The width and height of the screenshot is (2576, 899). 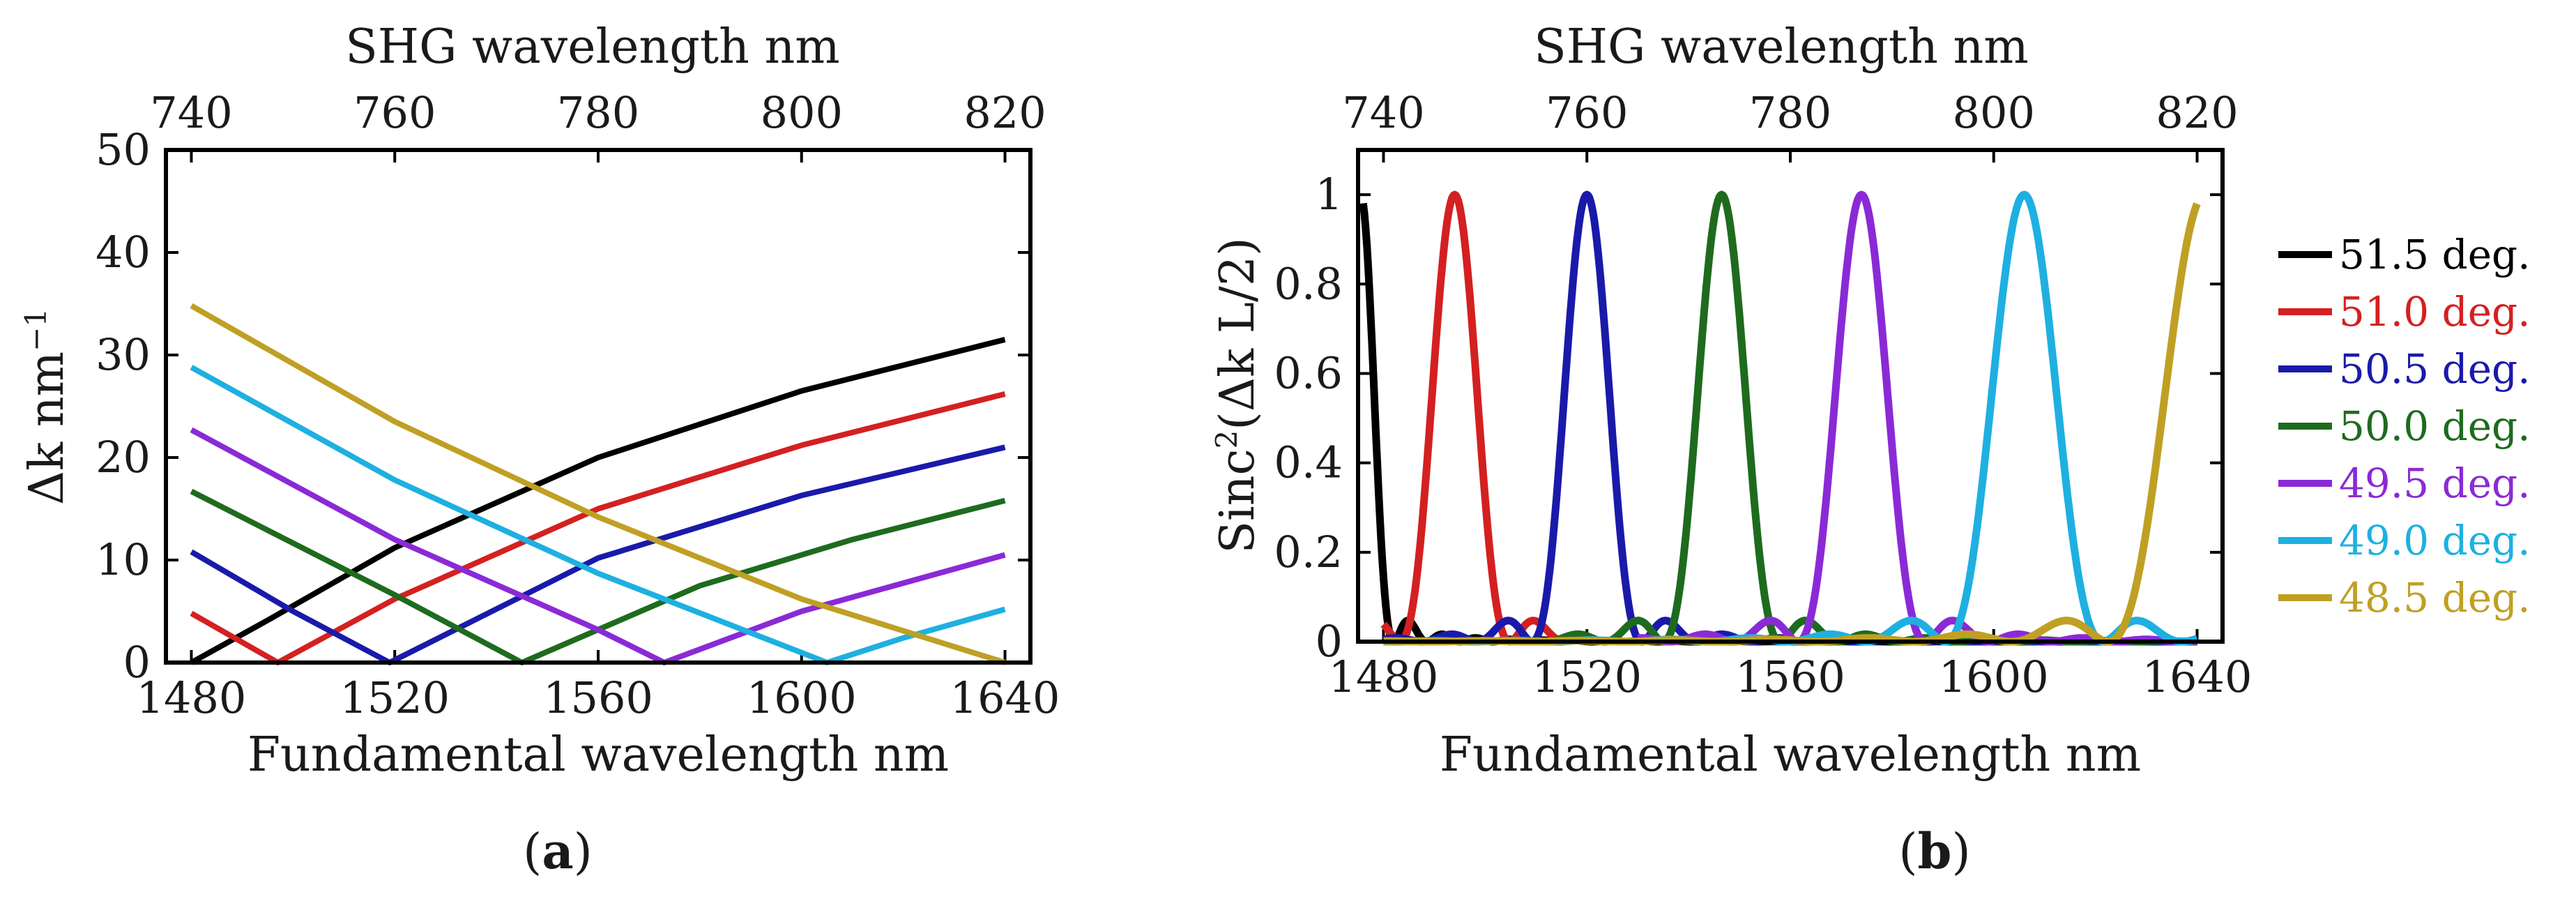 What do you see at coordinates (1309, 283) in the screenshot?
I see `y-tick-label: 0.8` at bounding box center [1309, 283].